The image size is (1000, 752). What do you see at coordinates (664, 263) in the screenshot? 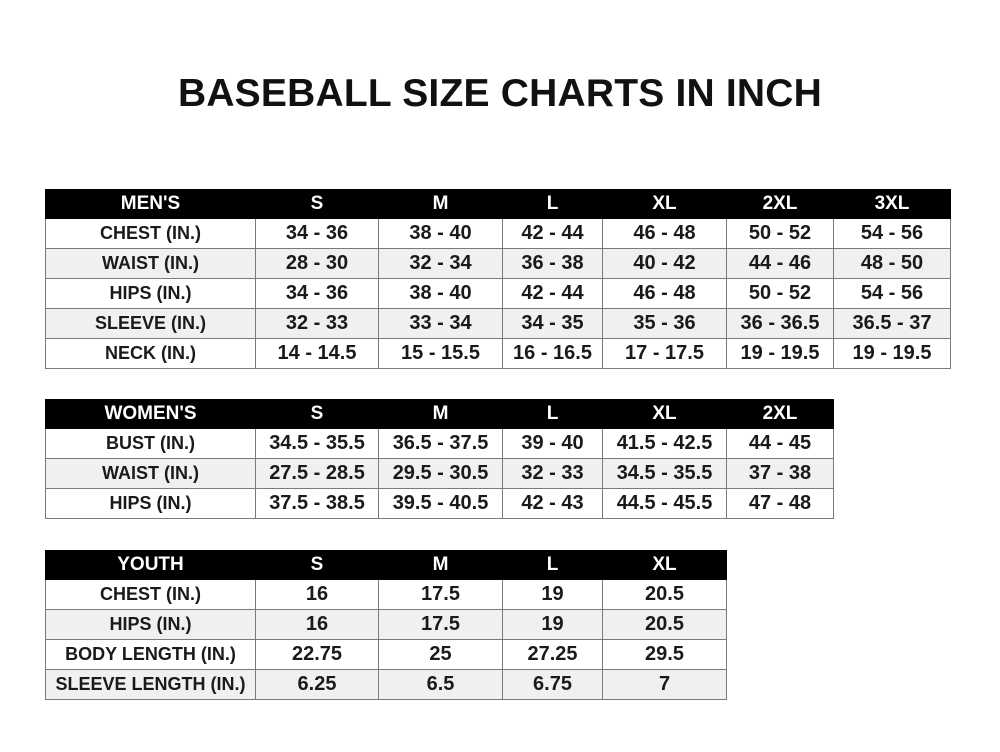
I see `table-cell: 40 - 42` at bounding box center [664, 263].